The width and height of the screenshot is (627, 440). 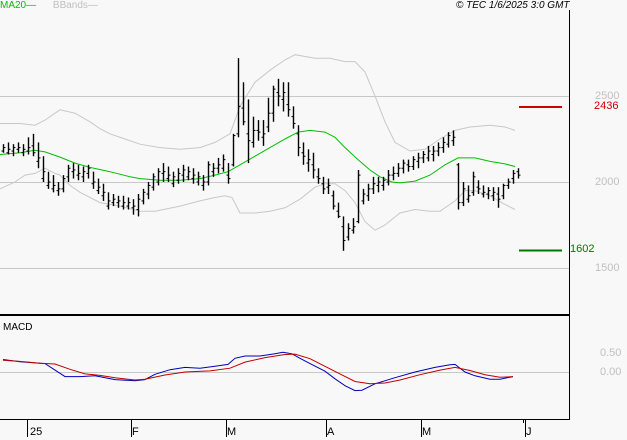 What do you see at coordinates (607, 182) in the screenshot?
I see `price-axis-label-2000: 2000` at bounding box center [607, 182].